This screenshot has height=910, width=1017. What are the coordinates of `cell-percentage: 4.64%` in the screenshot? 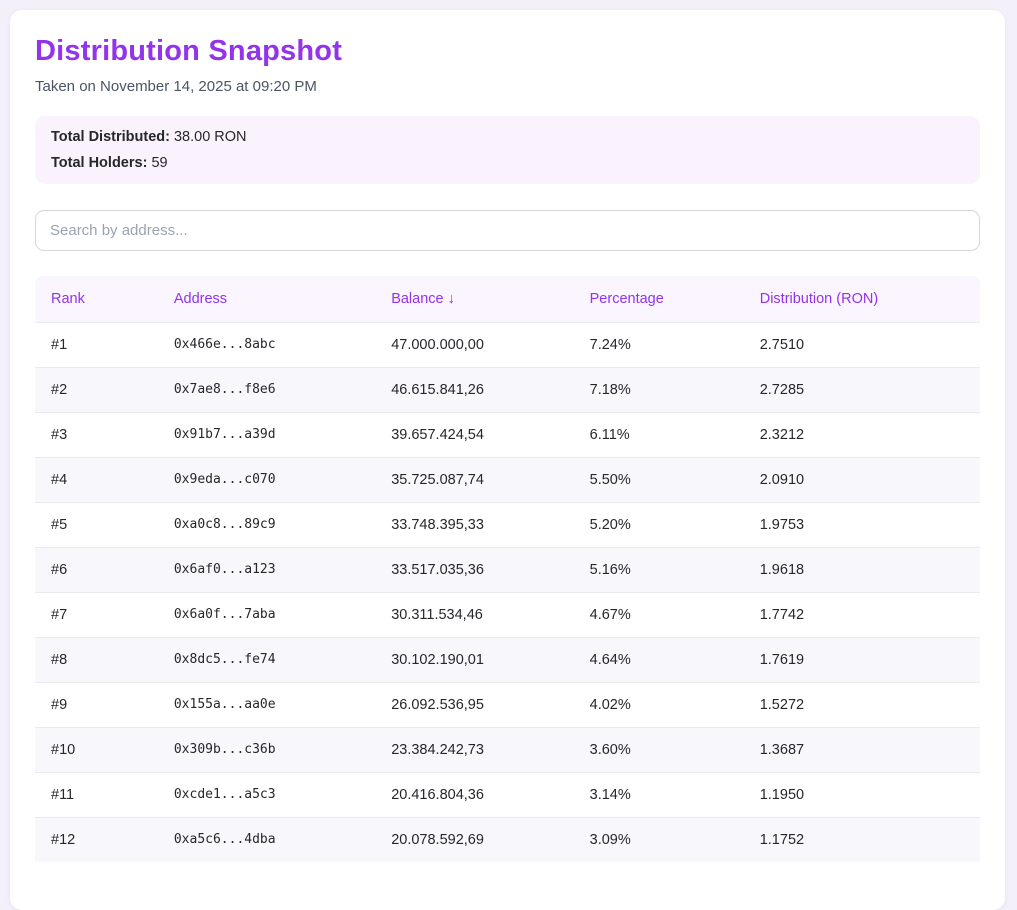 It's located at (658, 659).